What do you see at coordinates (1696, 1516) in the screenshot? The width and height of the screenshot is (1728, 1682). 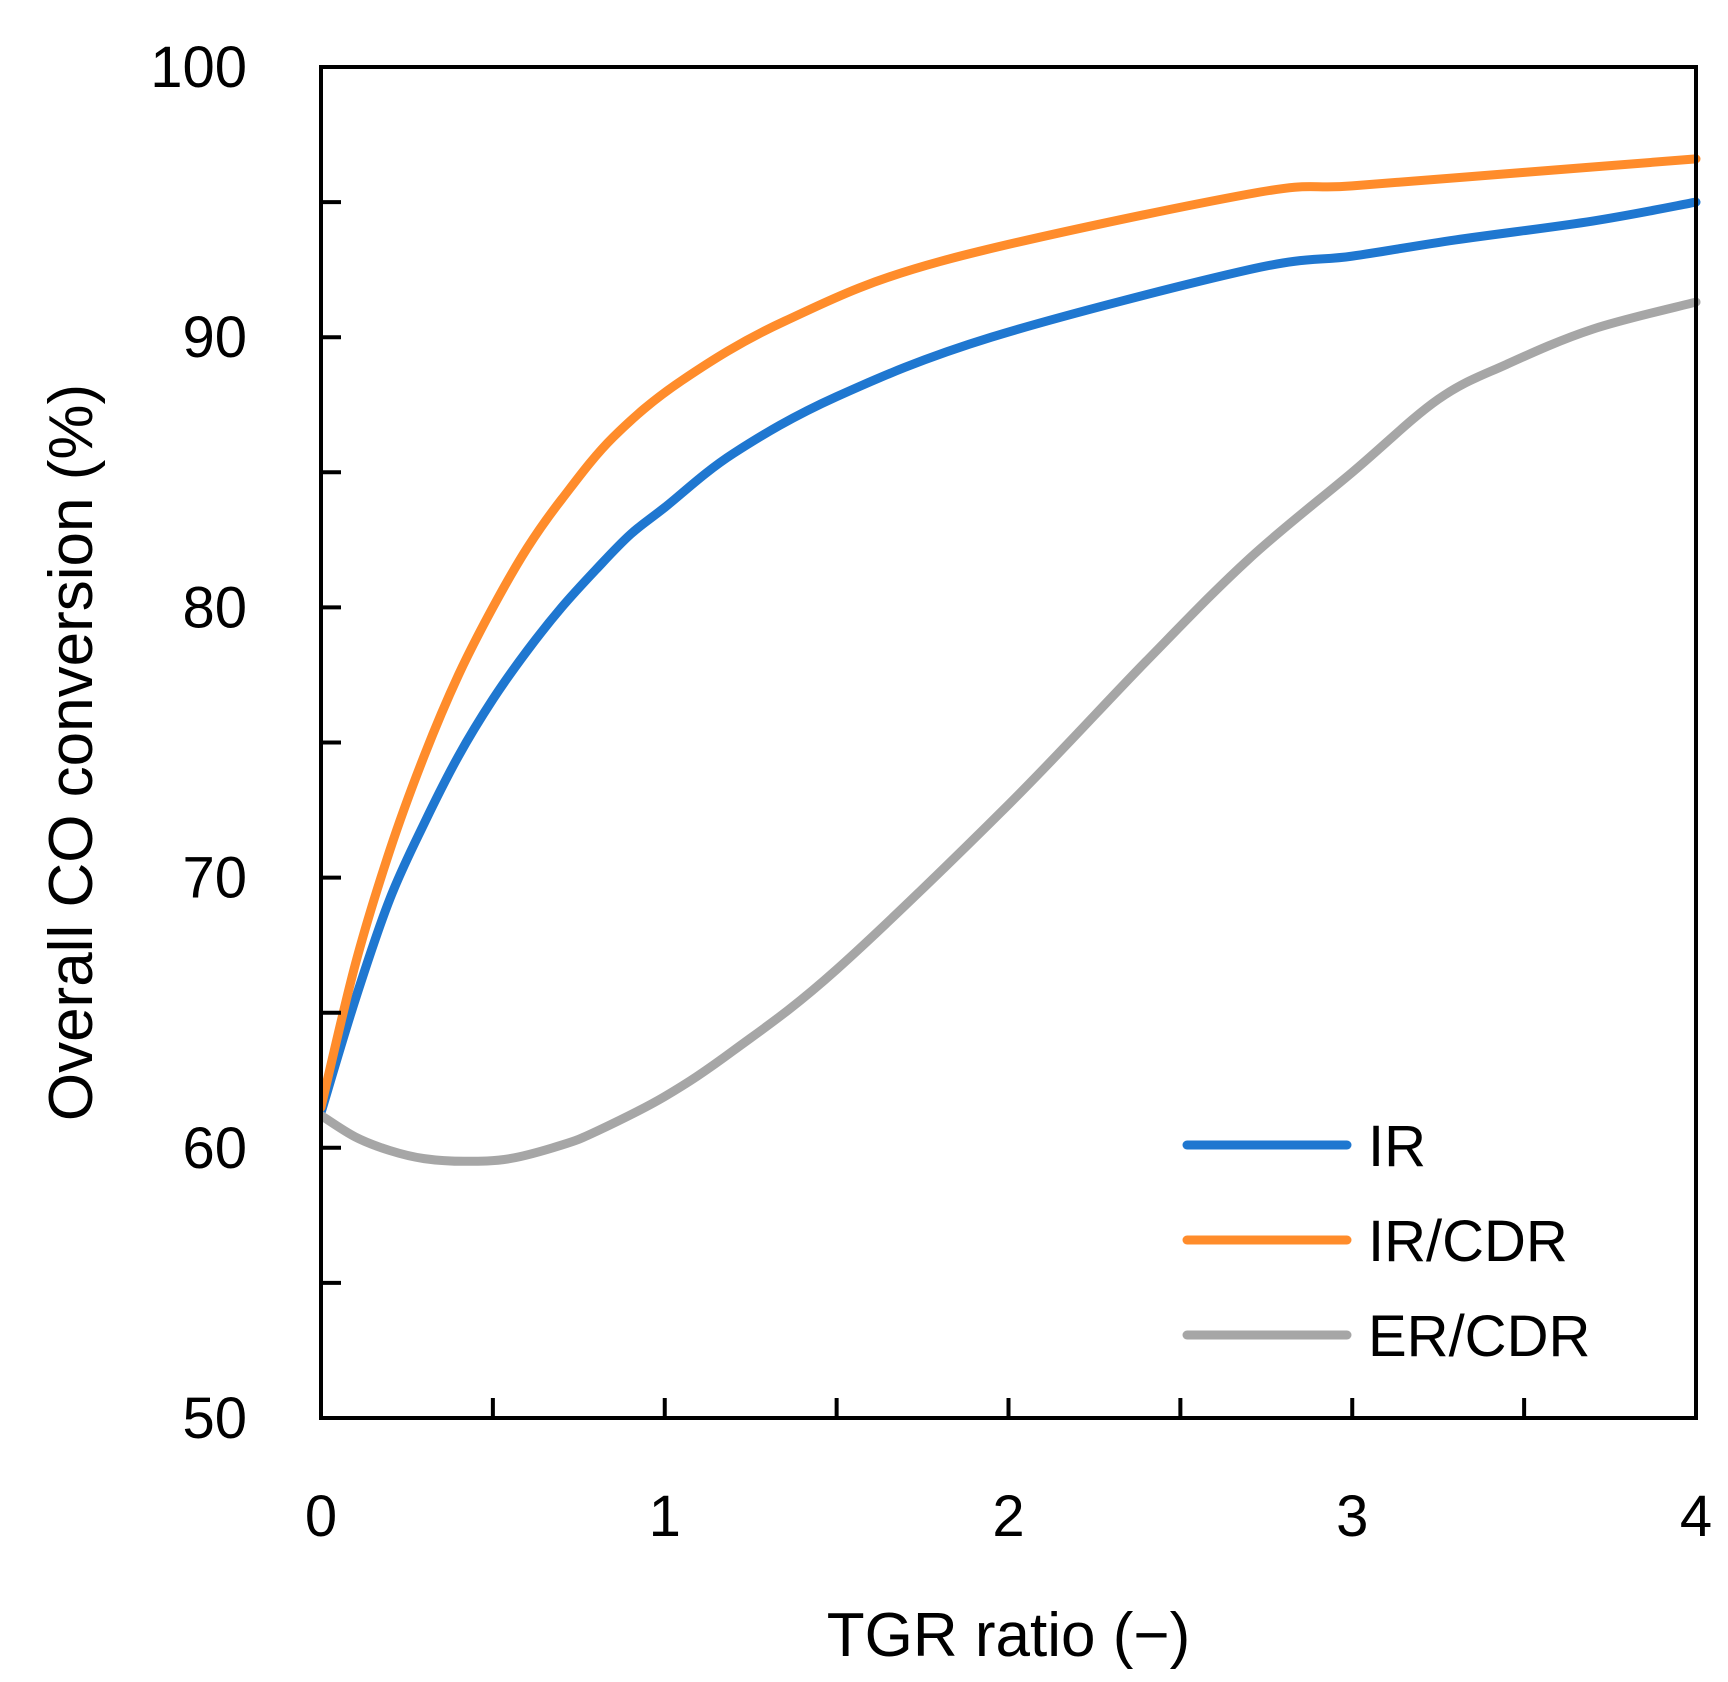 I see `x-tick-label: 4` at bounding box center [1696, 1516].